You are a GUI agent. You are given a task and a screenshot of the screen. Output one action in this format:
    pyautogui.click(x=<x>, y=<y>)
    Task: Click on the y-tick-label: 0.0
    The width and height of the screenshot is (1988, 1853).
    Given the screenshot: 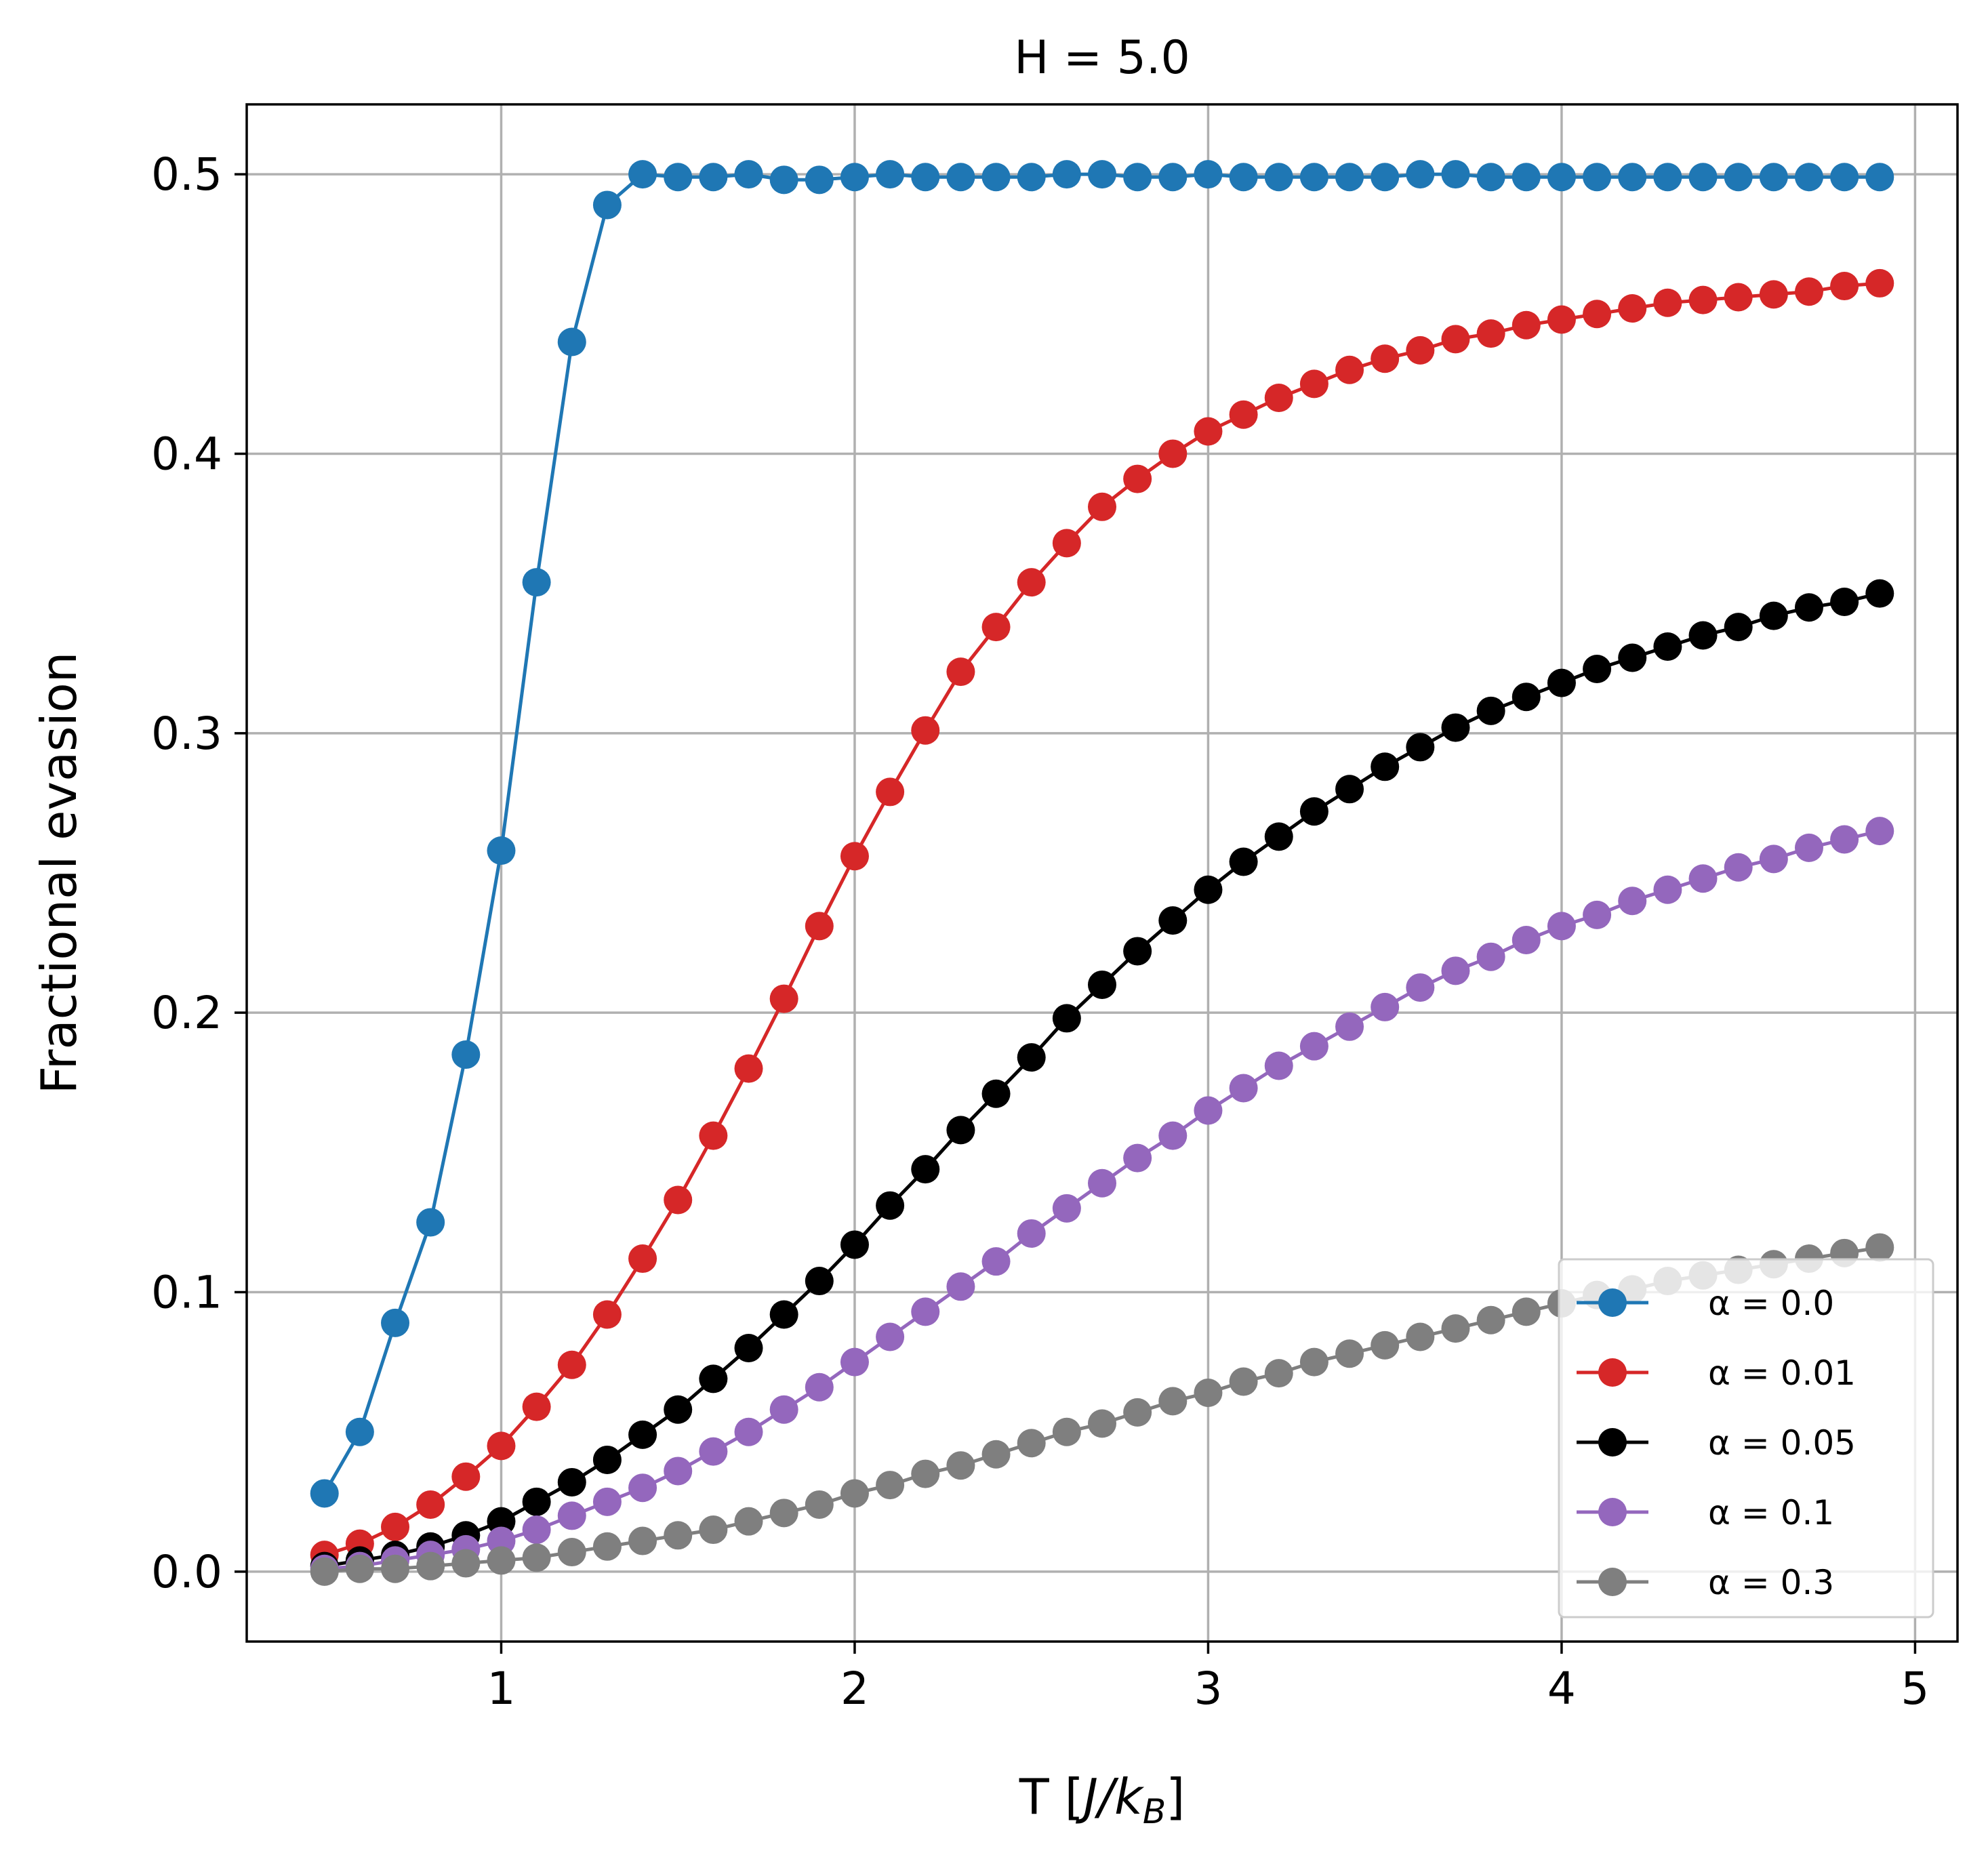 What is the action you would take?
    pyautogui.click(x=186, y=1572)
    